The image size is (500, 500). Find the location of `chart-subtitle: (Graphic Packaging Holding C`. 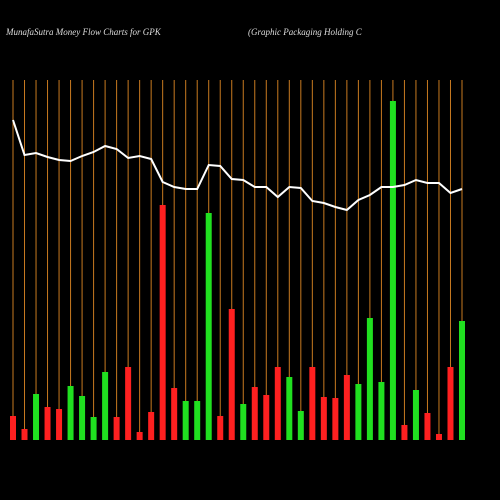

chart-subtitle: (Graphic Packaging Holding C is located at coordinates (305, 32).